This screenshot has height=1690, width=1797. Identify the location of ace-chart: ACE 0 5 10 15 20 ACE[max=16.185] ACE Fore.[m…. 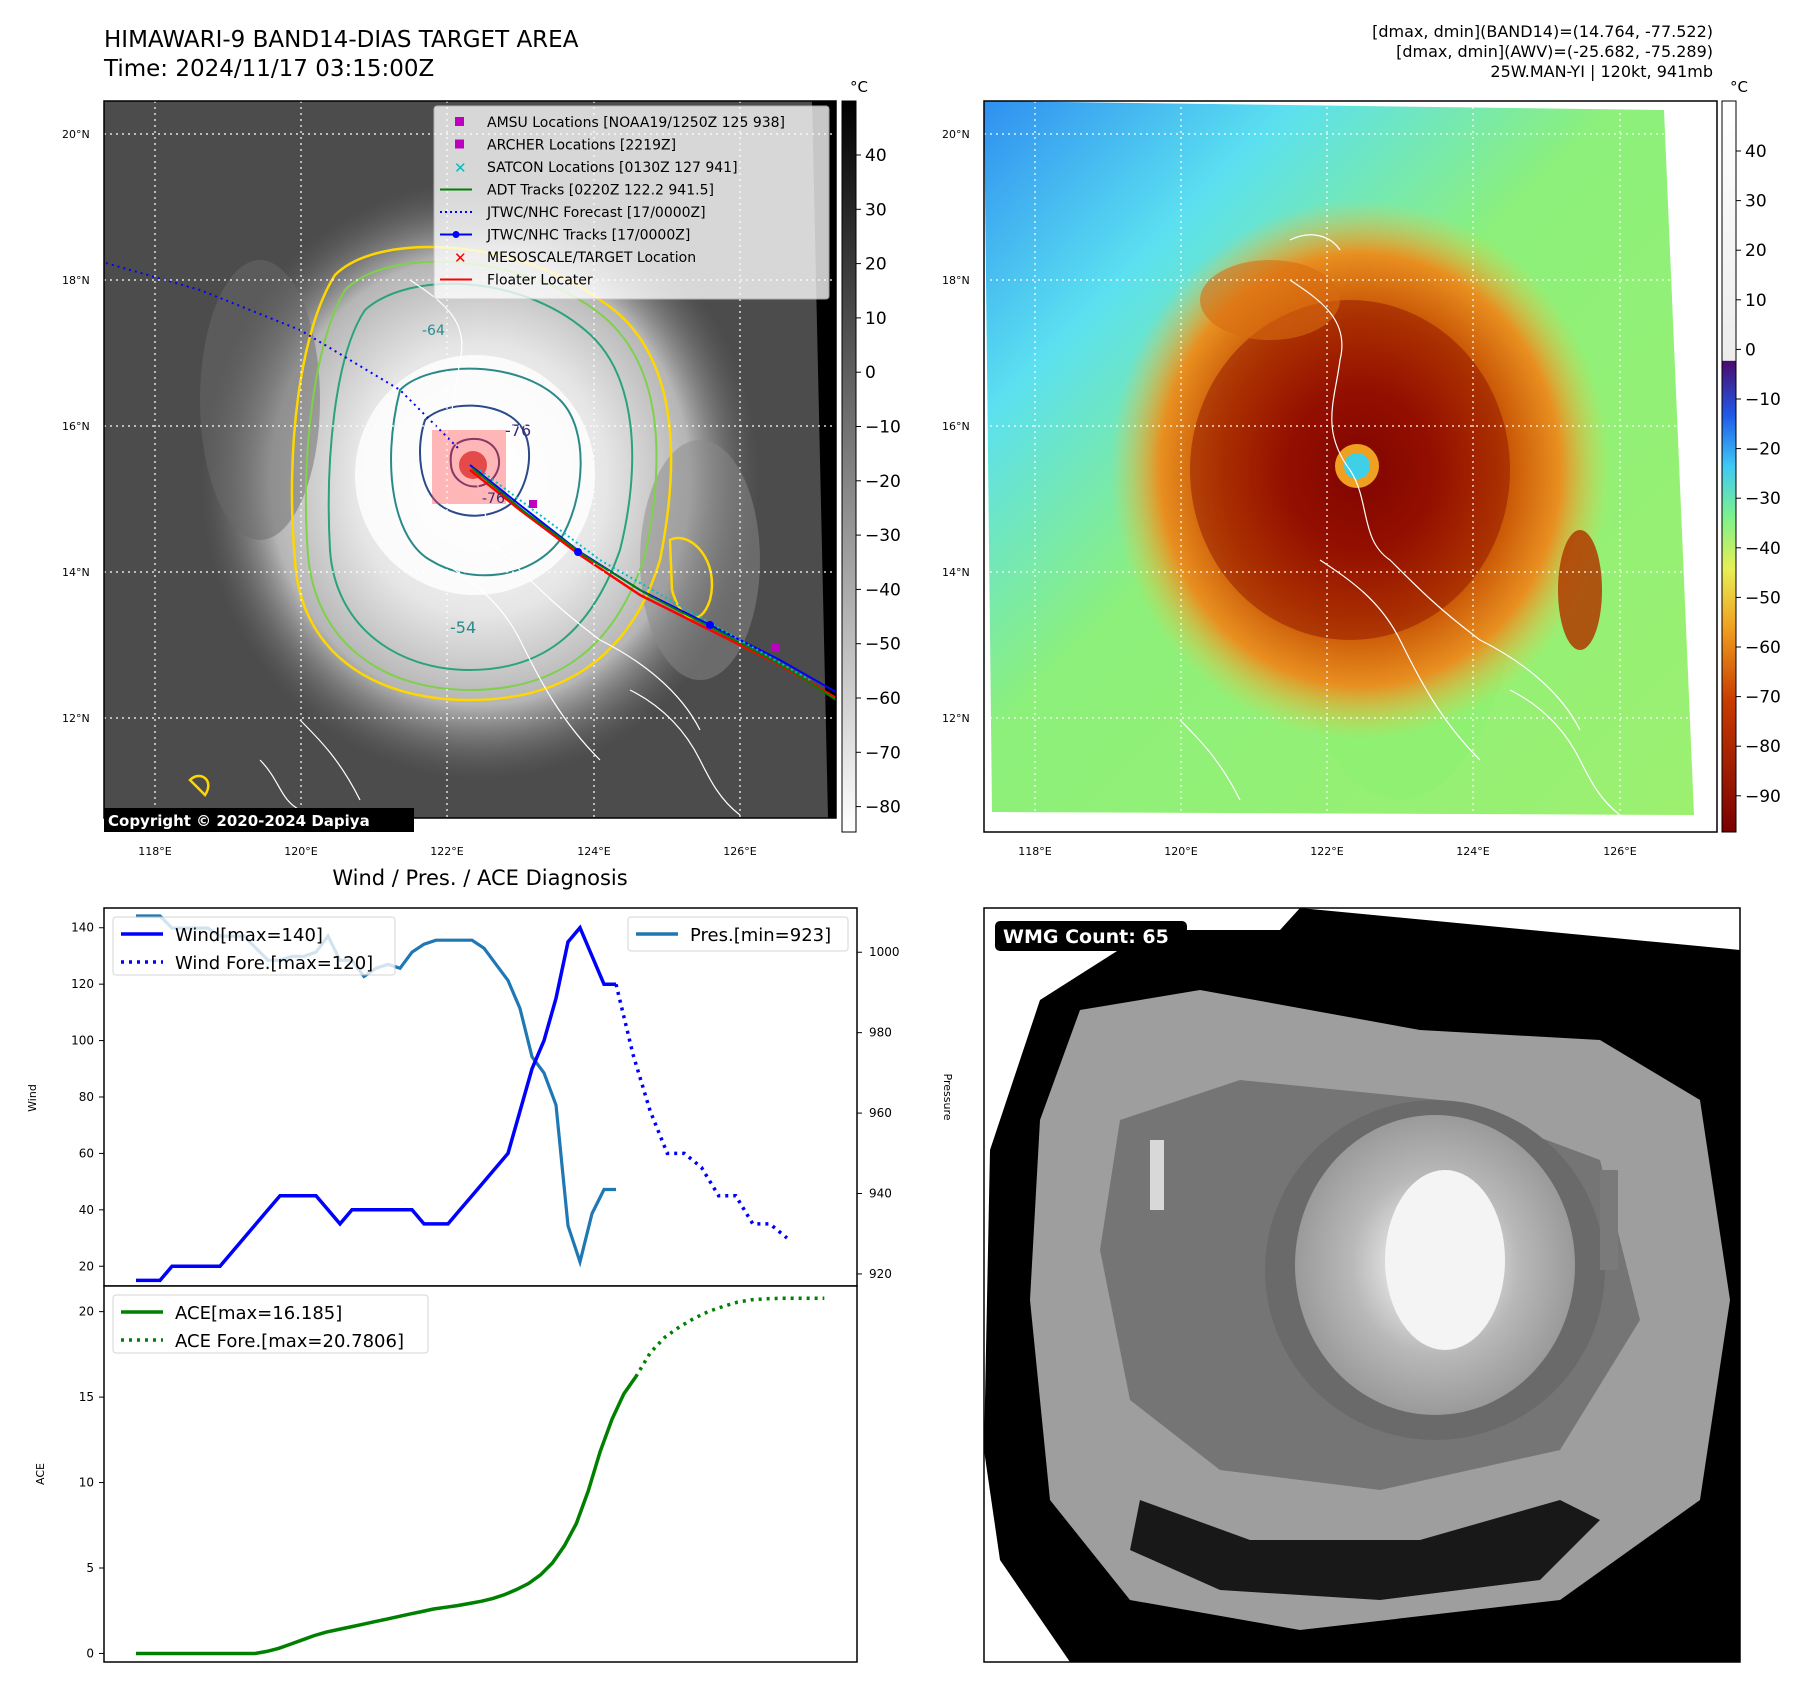
(446, 1474).